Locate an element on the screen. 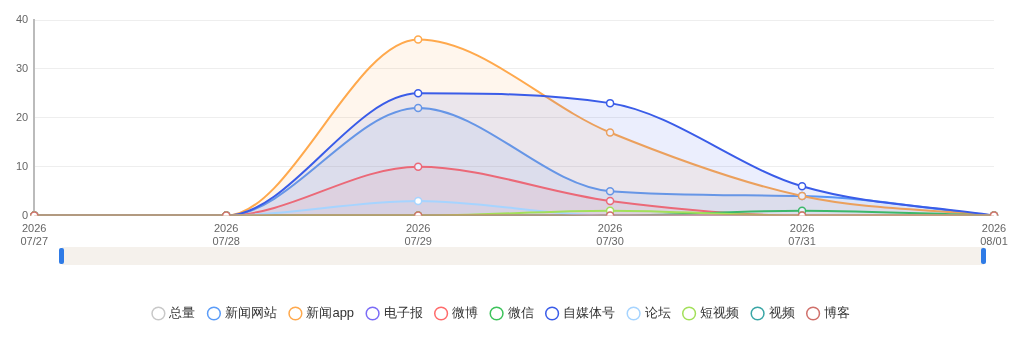  legend-label: 微博 is located at coordinates (465, 313).